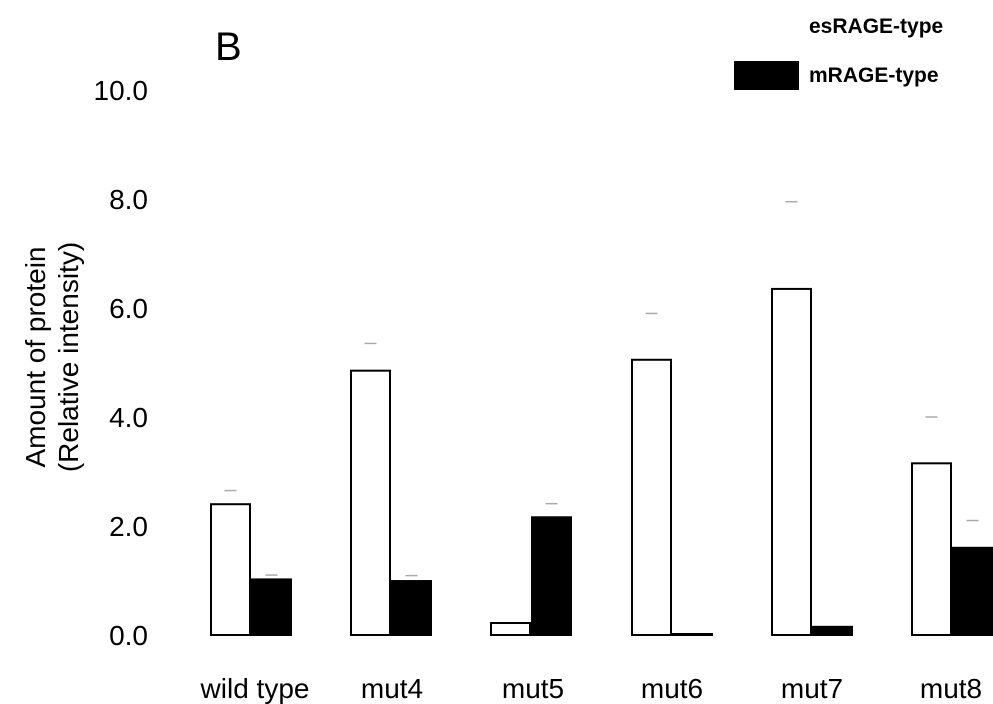 This screenshot has width=993, height=704. I want to click on legend: esRAGE-type mRAGE-type, so click(838, 52).